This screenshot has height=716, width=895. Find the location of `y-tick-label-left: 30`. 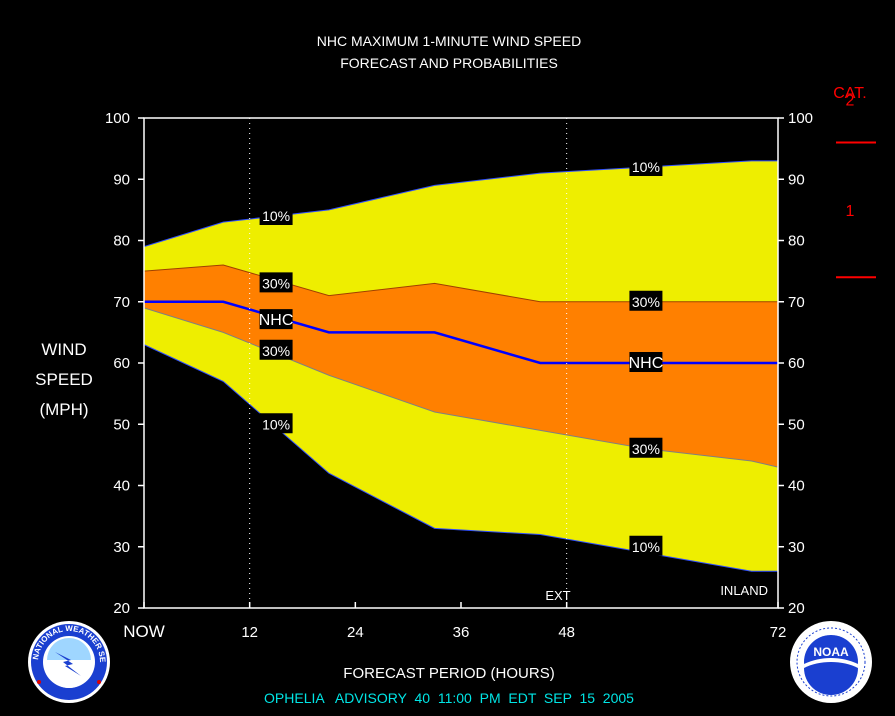

y-tick-label-left: 30 is located at coordinates (121, 547).